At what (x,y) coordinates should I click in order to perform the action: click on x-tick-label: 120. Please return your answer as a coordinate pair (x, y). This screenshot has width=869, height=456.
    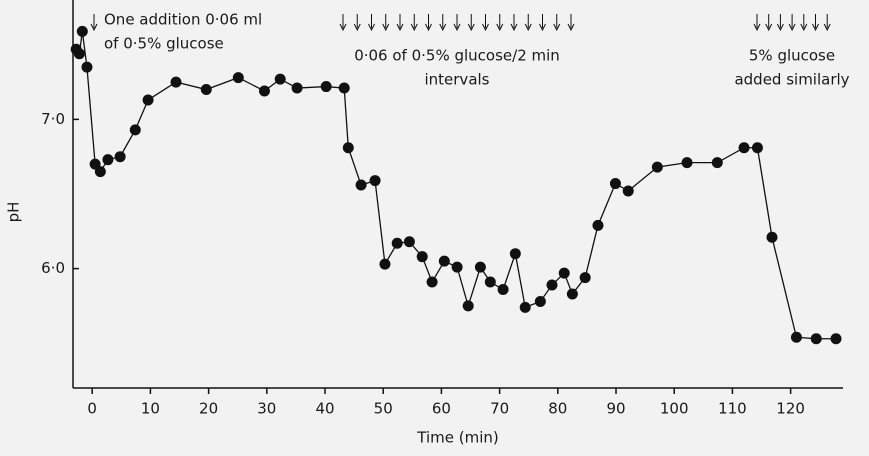
    Looking at the image, I should click on (790, 409).